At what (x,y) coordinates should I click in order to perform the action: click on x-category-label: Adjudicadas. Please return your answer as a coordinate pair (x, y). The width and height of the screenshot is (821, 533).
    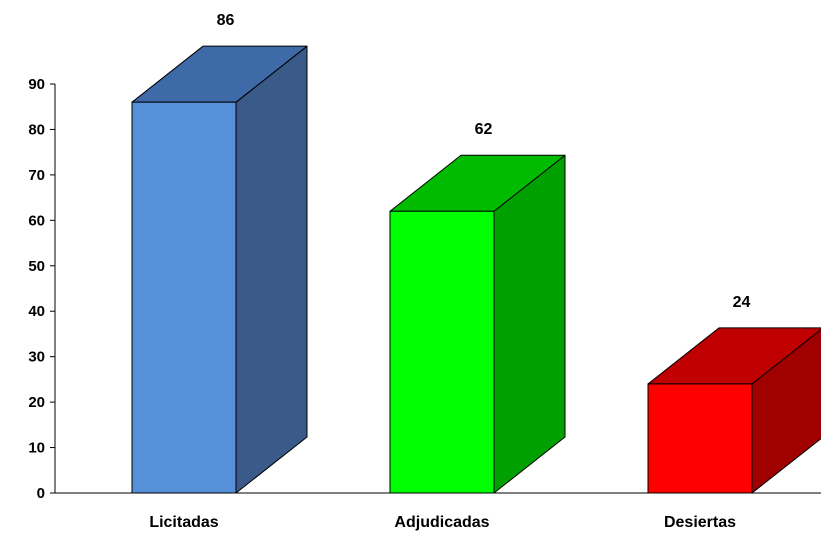
    Looking at the image, I should click on (441, 522).